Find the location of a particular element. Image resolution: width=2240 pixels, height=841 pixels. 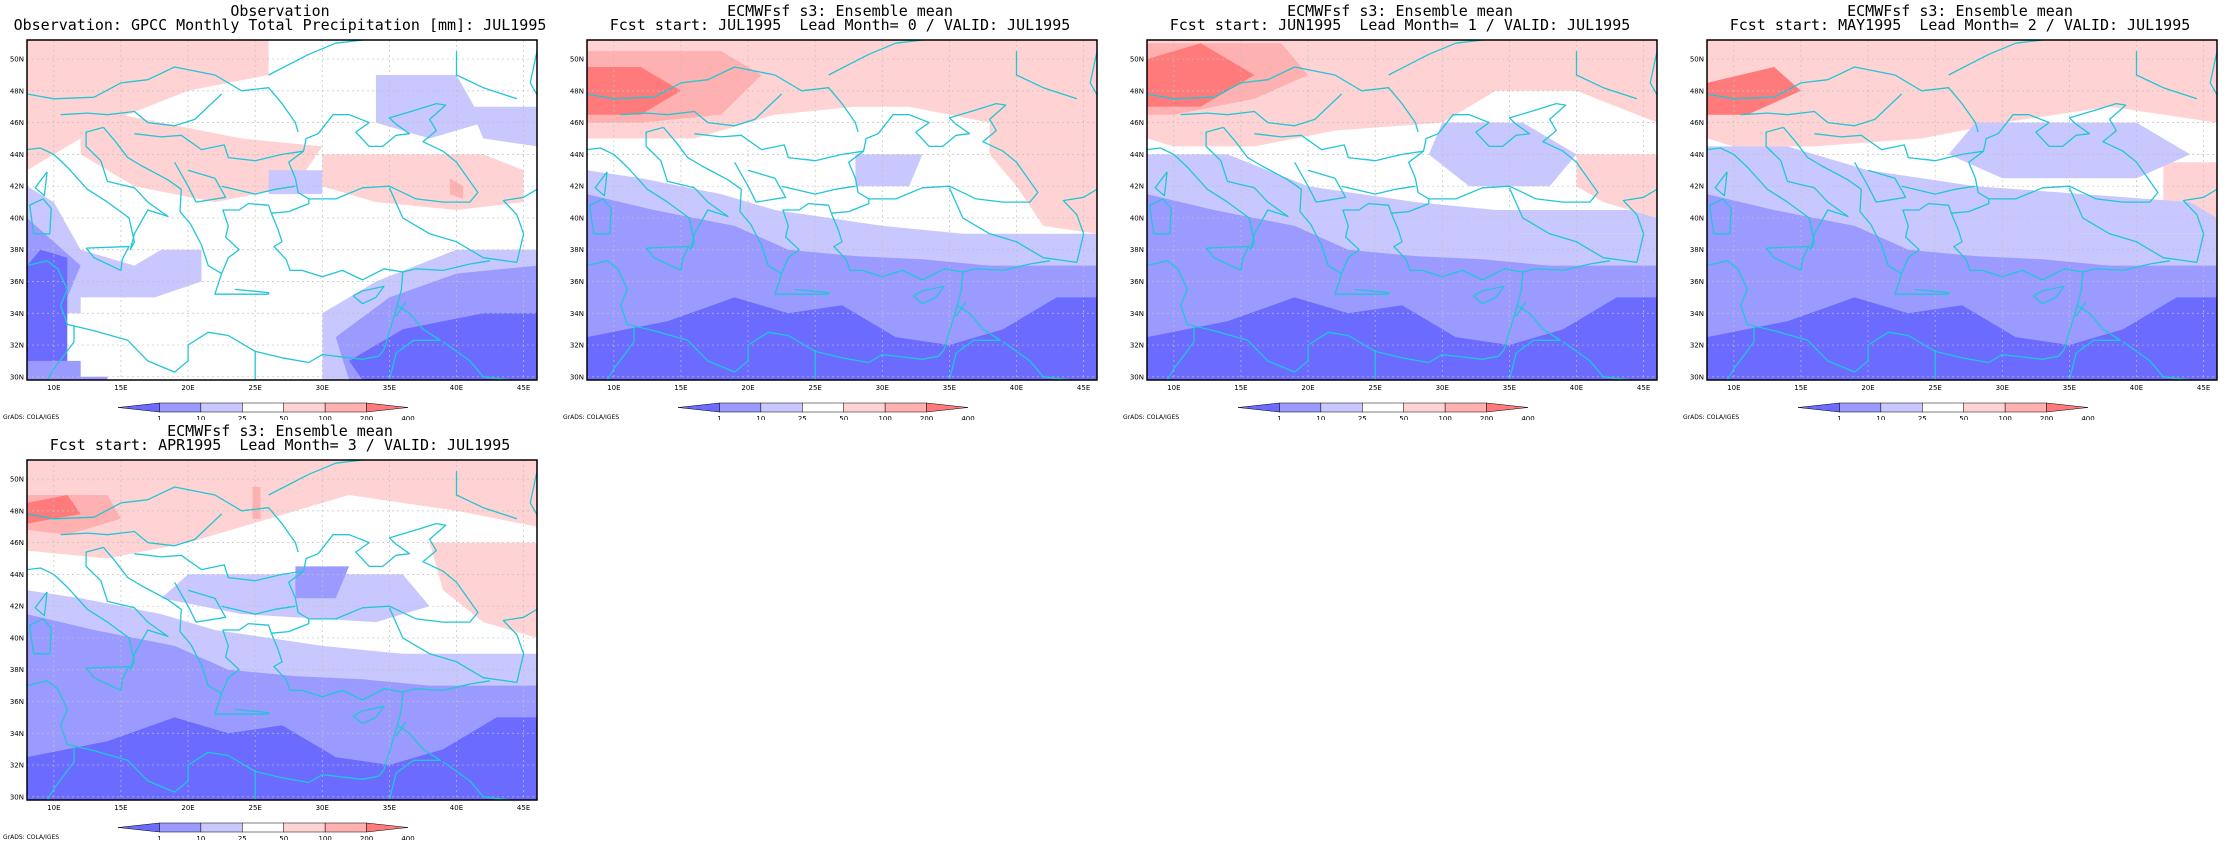

lat-tick-label: 32N is located at coordinates (1697, 346).